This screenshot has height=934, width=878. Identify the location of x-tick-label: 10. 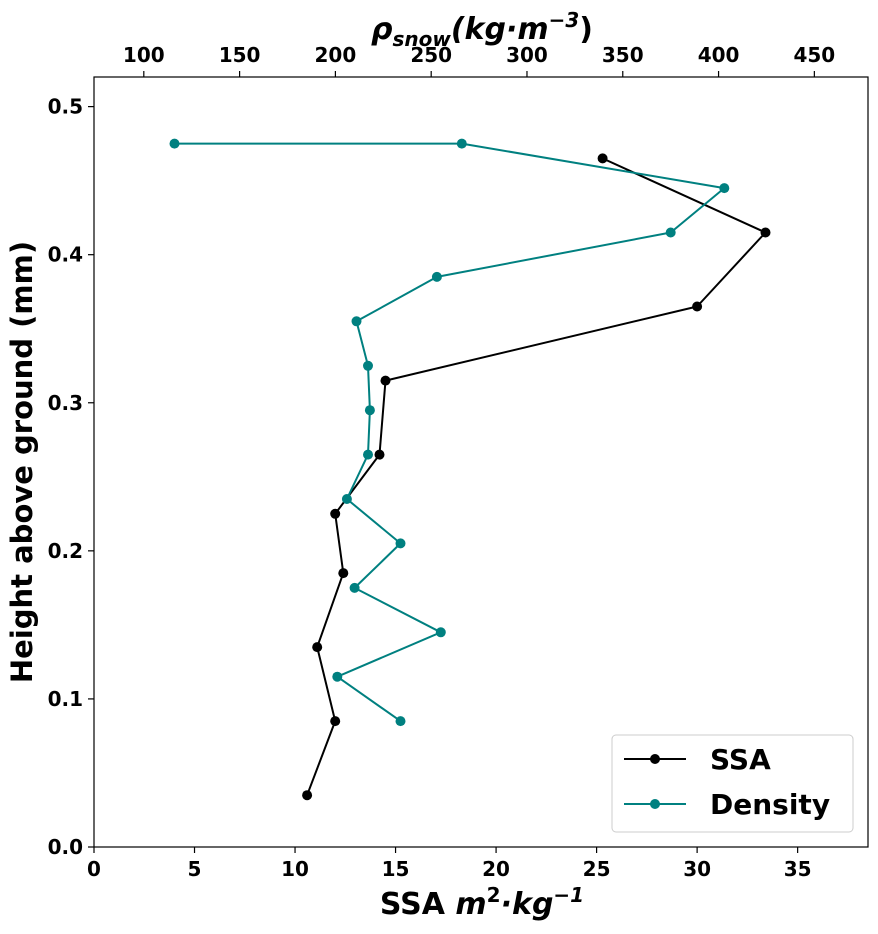
(295, 869).